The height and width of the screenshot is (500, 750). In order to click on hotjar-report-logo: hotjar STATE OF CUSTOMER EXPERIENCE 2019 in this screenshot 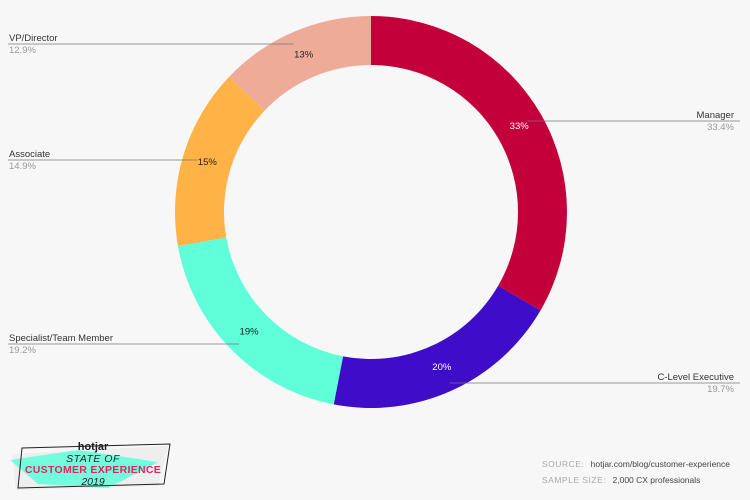, I will do `click(93, 466)`.